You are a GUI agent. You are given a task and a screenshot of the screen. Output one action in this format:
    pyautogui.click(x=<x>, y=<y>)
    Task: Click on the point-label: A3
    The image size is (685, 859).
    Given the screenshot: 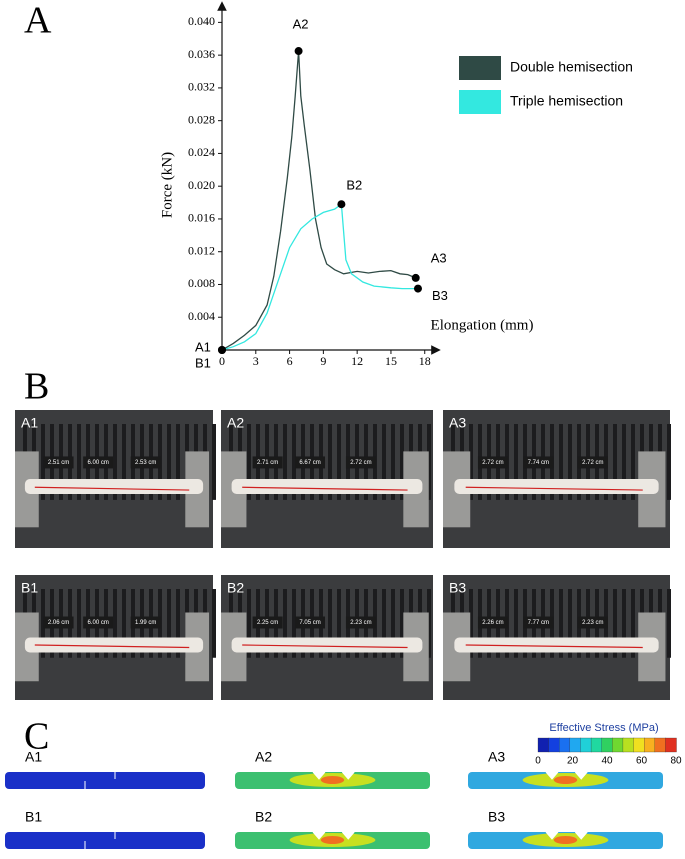 What is the action you would take?
    pyautogui.click(x=439, y=257)
    